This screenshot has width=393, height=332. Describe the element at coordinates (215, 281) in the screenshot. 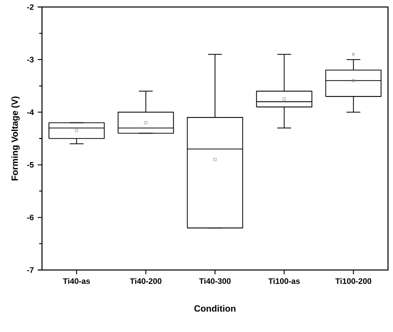

I see `x-tick-label: Ti40-300` at that location.